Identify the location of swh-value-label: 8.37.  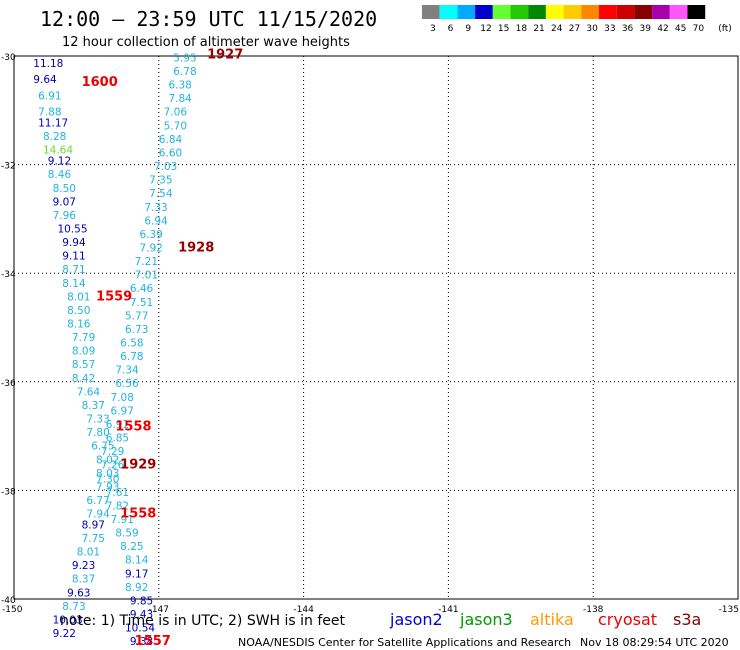
(93, 406).